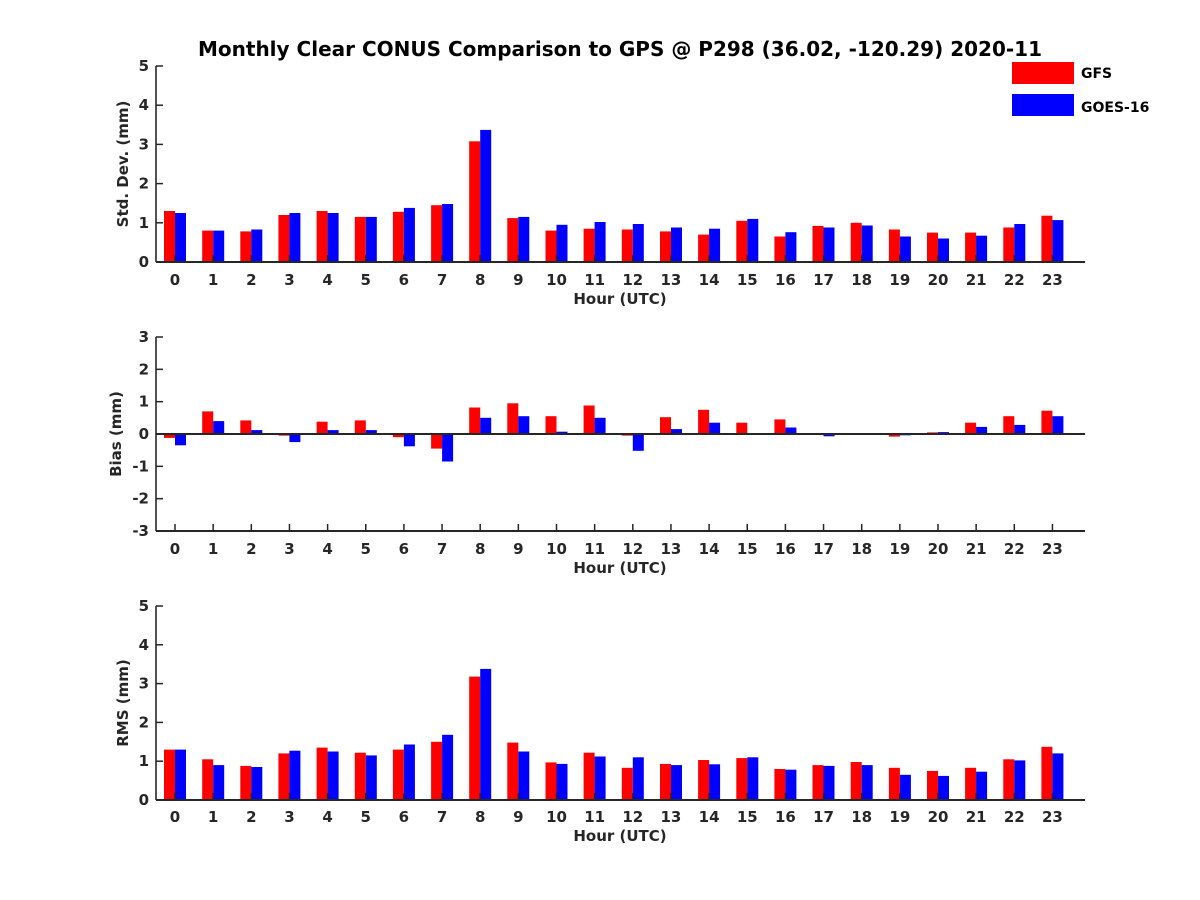  Describe the element at coordinates (709, 549) in the screenshot. I see `x-tick-label: 14` at that location.